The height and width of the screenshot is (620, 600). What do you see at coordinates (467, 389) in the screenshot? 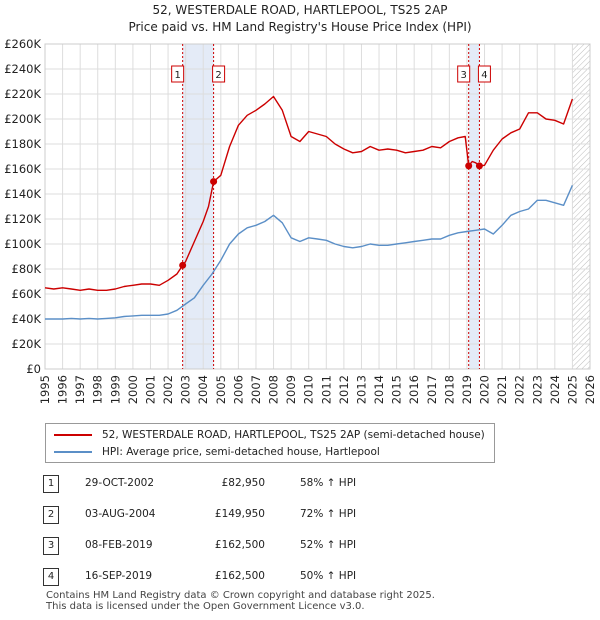
I see `x-tick-label: 2019` at bounding box center [467, 389].